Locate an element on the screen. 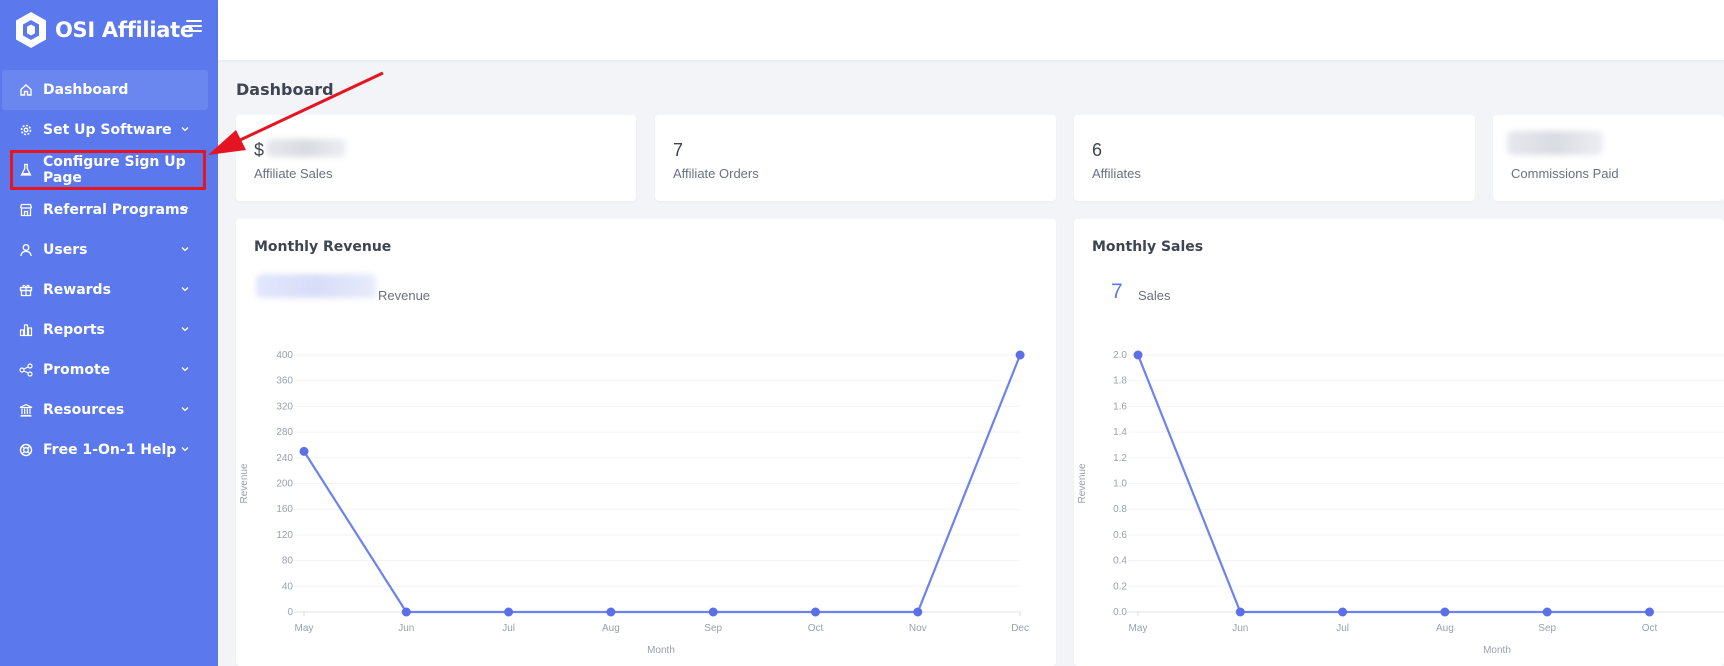 Image resolution: width=1724 pixels, height=666 pixels. page-title: Dashboard is located at coordinates (285, 89).